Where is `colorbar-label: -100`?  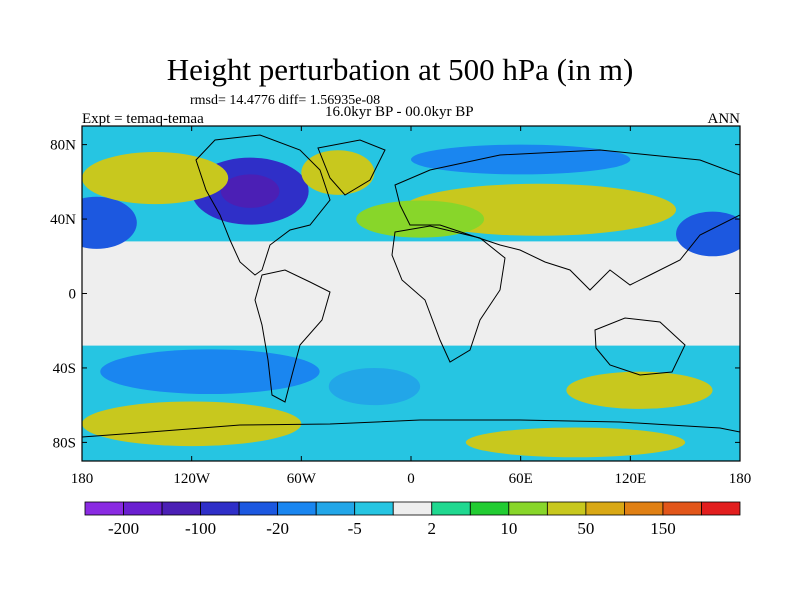 colorbar-label: -100 is located at coordinates (200, 528).